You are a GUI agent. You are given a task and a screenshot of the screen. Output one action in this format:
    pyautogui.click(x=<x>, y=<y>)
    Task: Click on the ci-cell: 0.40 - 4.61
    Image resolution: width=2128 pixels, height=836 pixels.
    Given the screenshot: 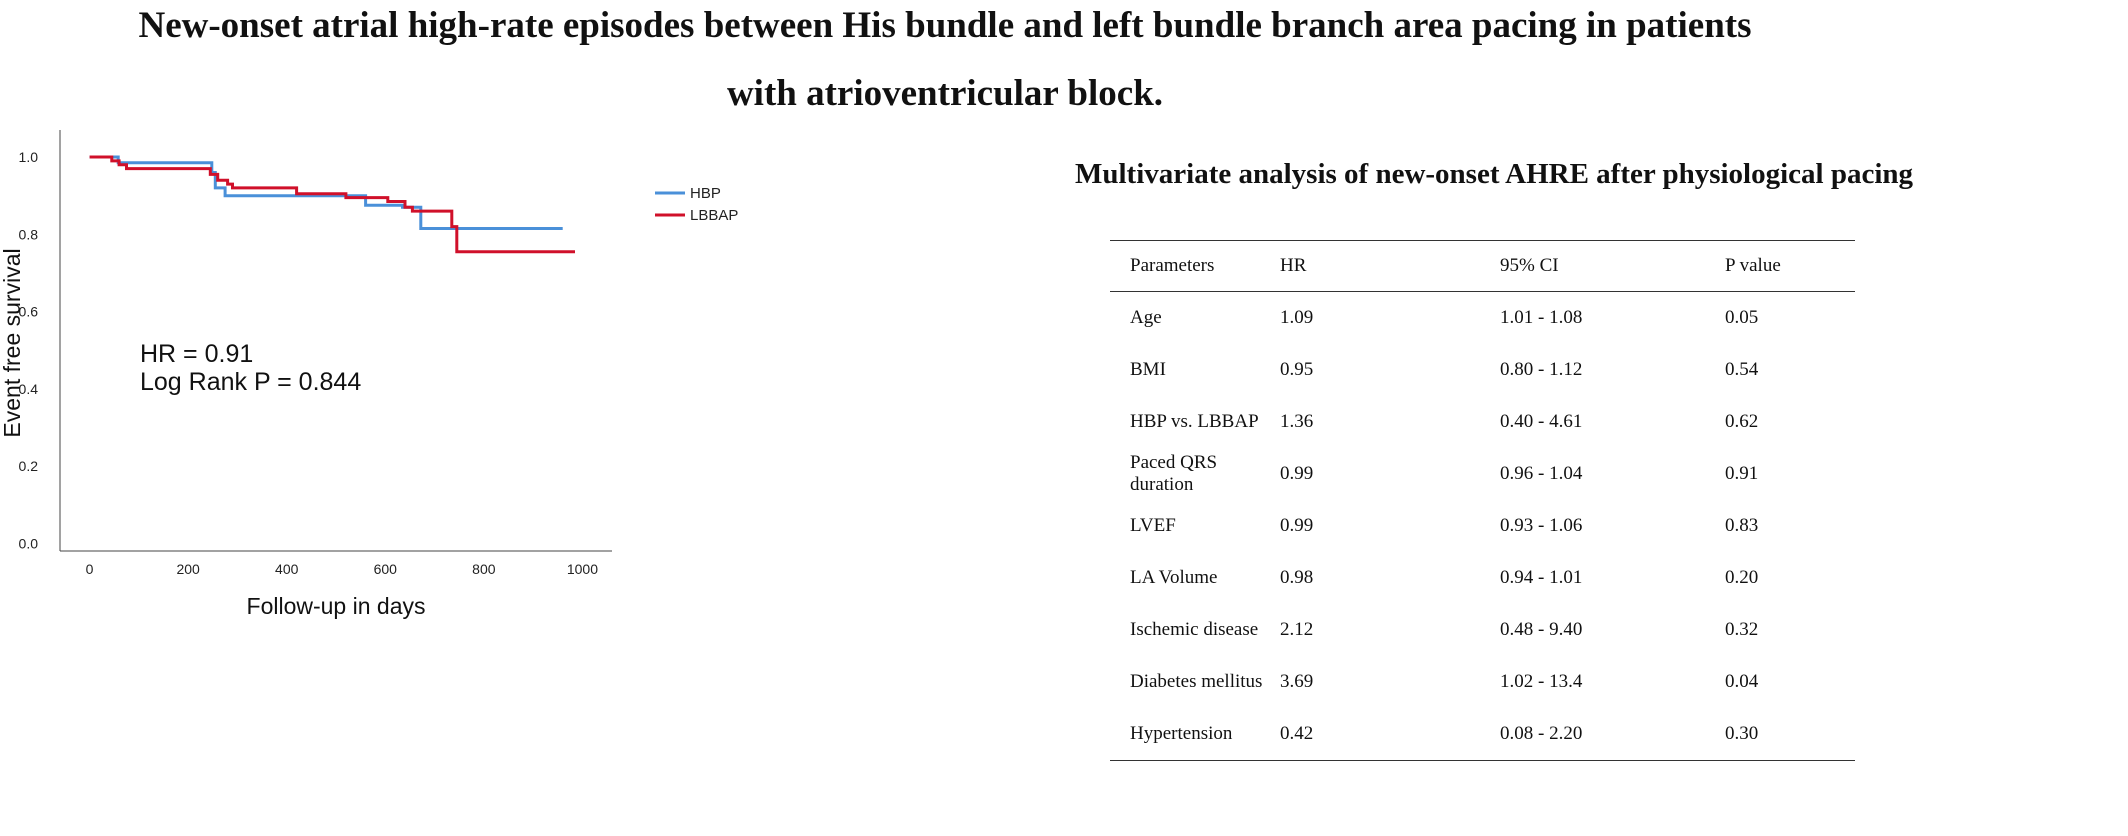 What is the action you would take?
    pyautogui.click(x=1541, y=421)
    